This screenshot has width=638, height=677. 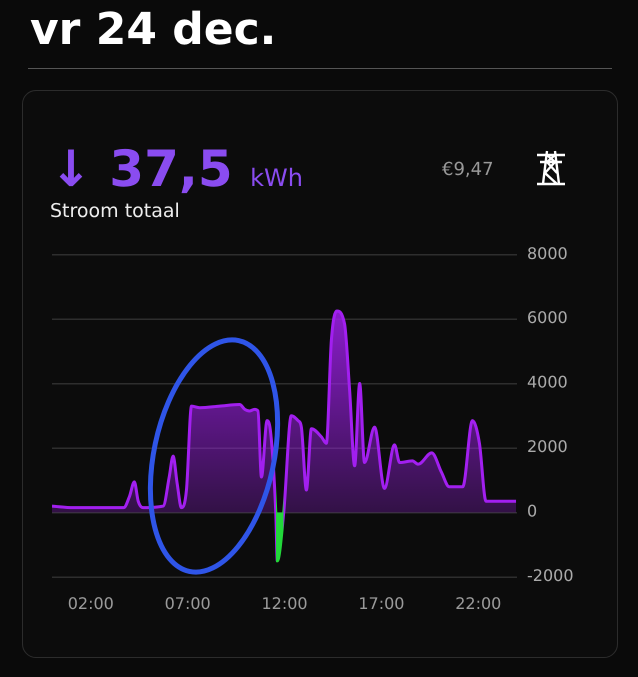 What do you see at coordinates (550, 576) in the screenshot?
I see `y-tick-label: -2000` at bounding box center [550, 576].